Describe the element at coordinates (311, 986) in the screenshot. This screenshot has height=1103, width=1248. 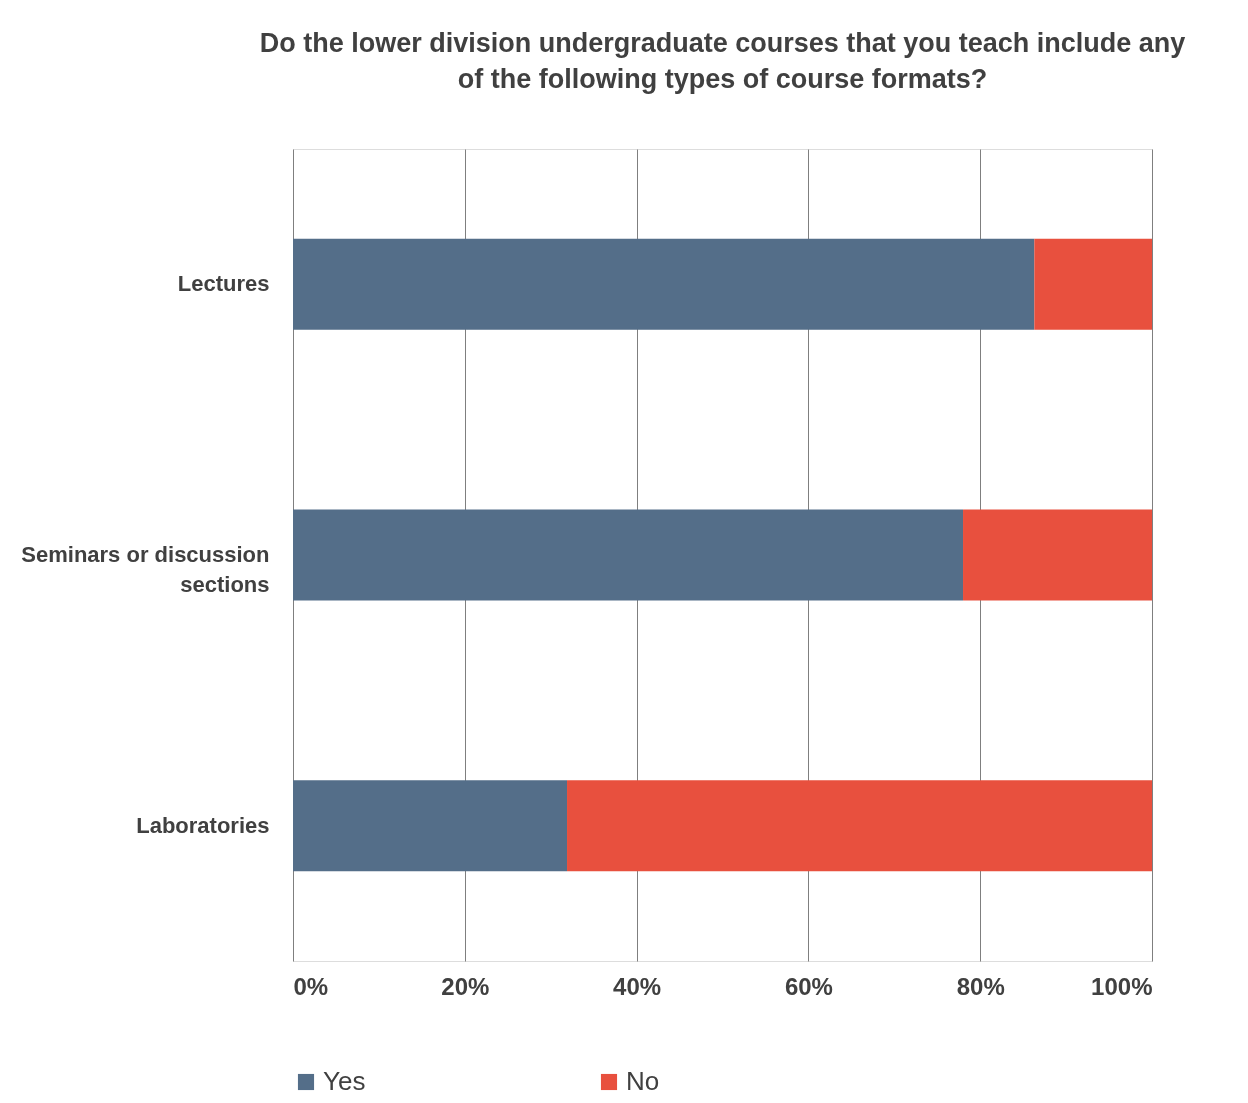
I see `x-tick-label: 0%` at that location.